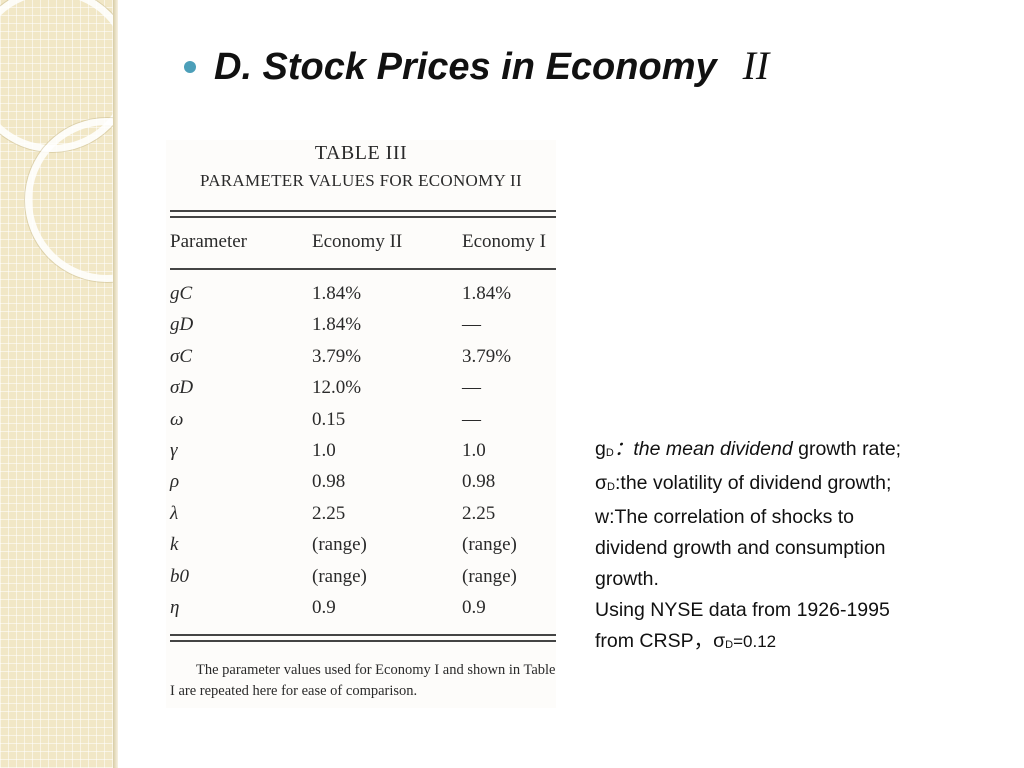  Describe the element at coordinates (324, 607) in the screenshot. I see `economy-ii-cell: 0.9` at that location.